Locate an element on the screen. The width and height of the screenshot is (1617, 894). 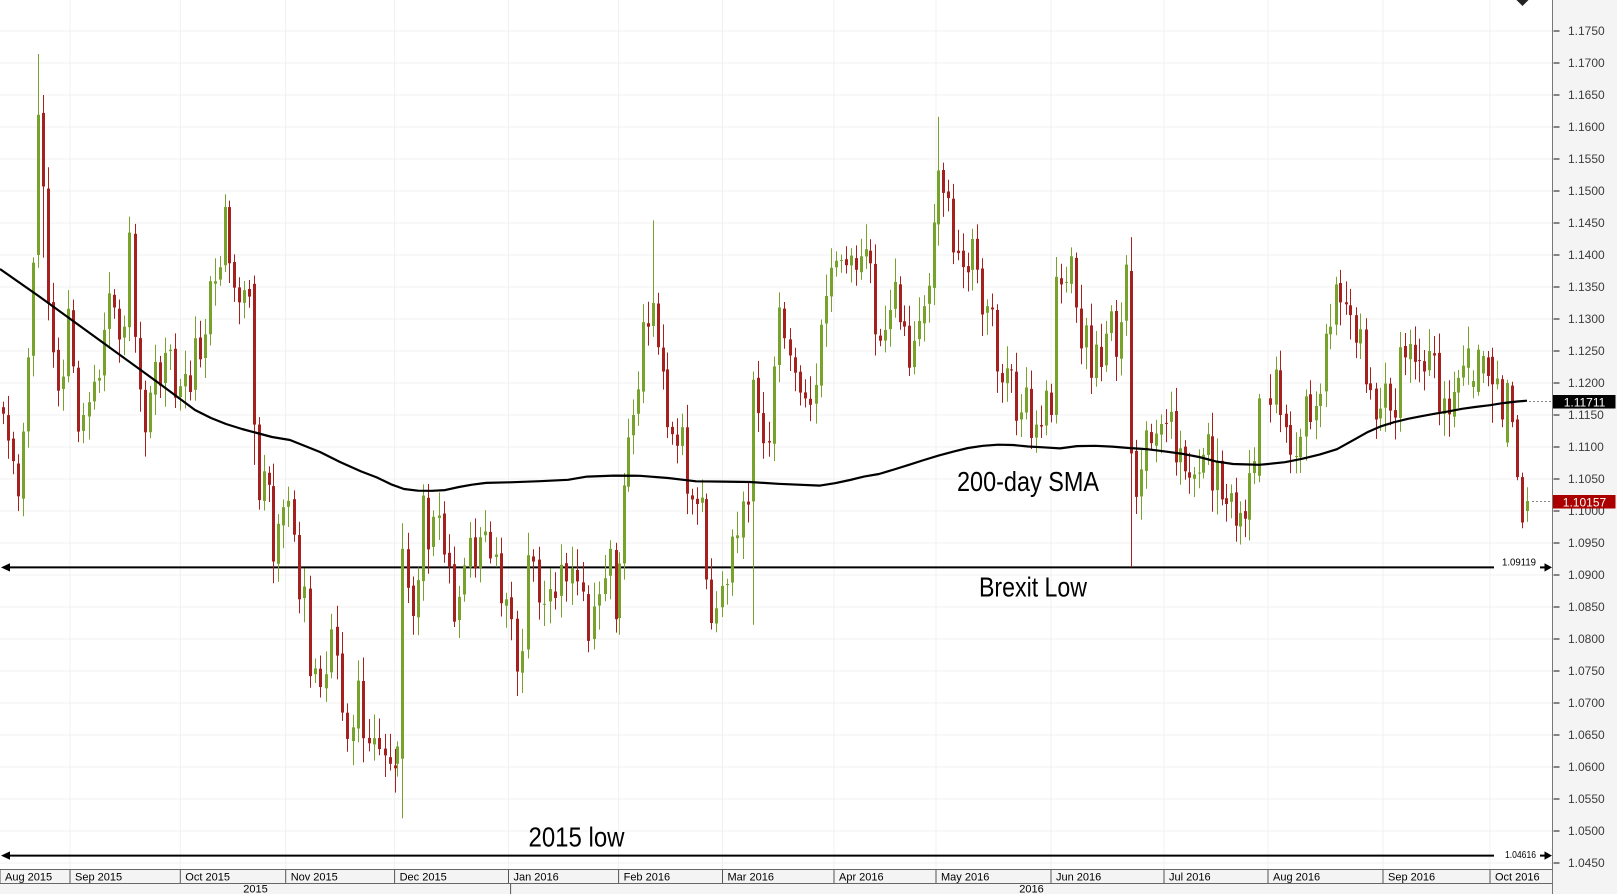
svg-text: 1.0850 is located at coordinates (1586, 607).